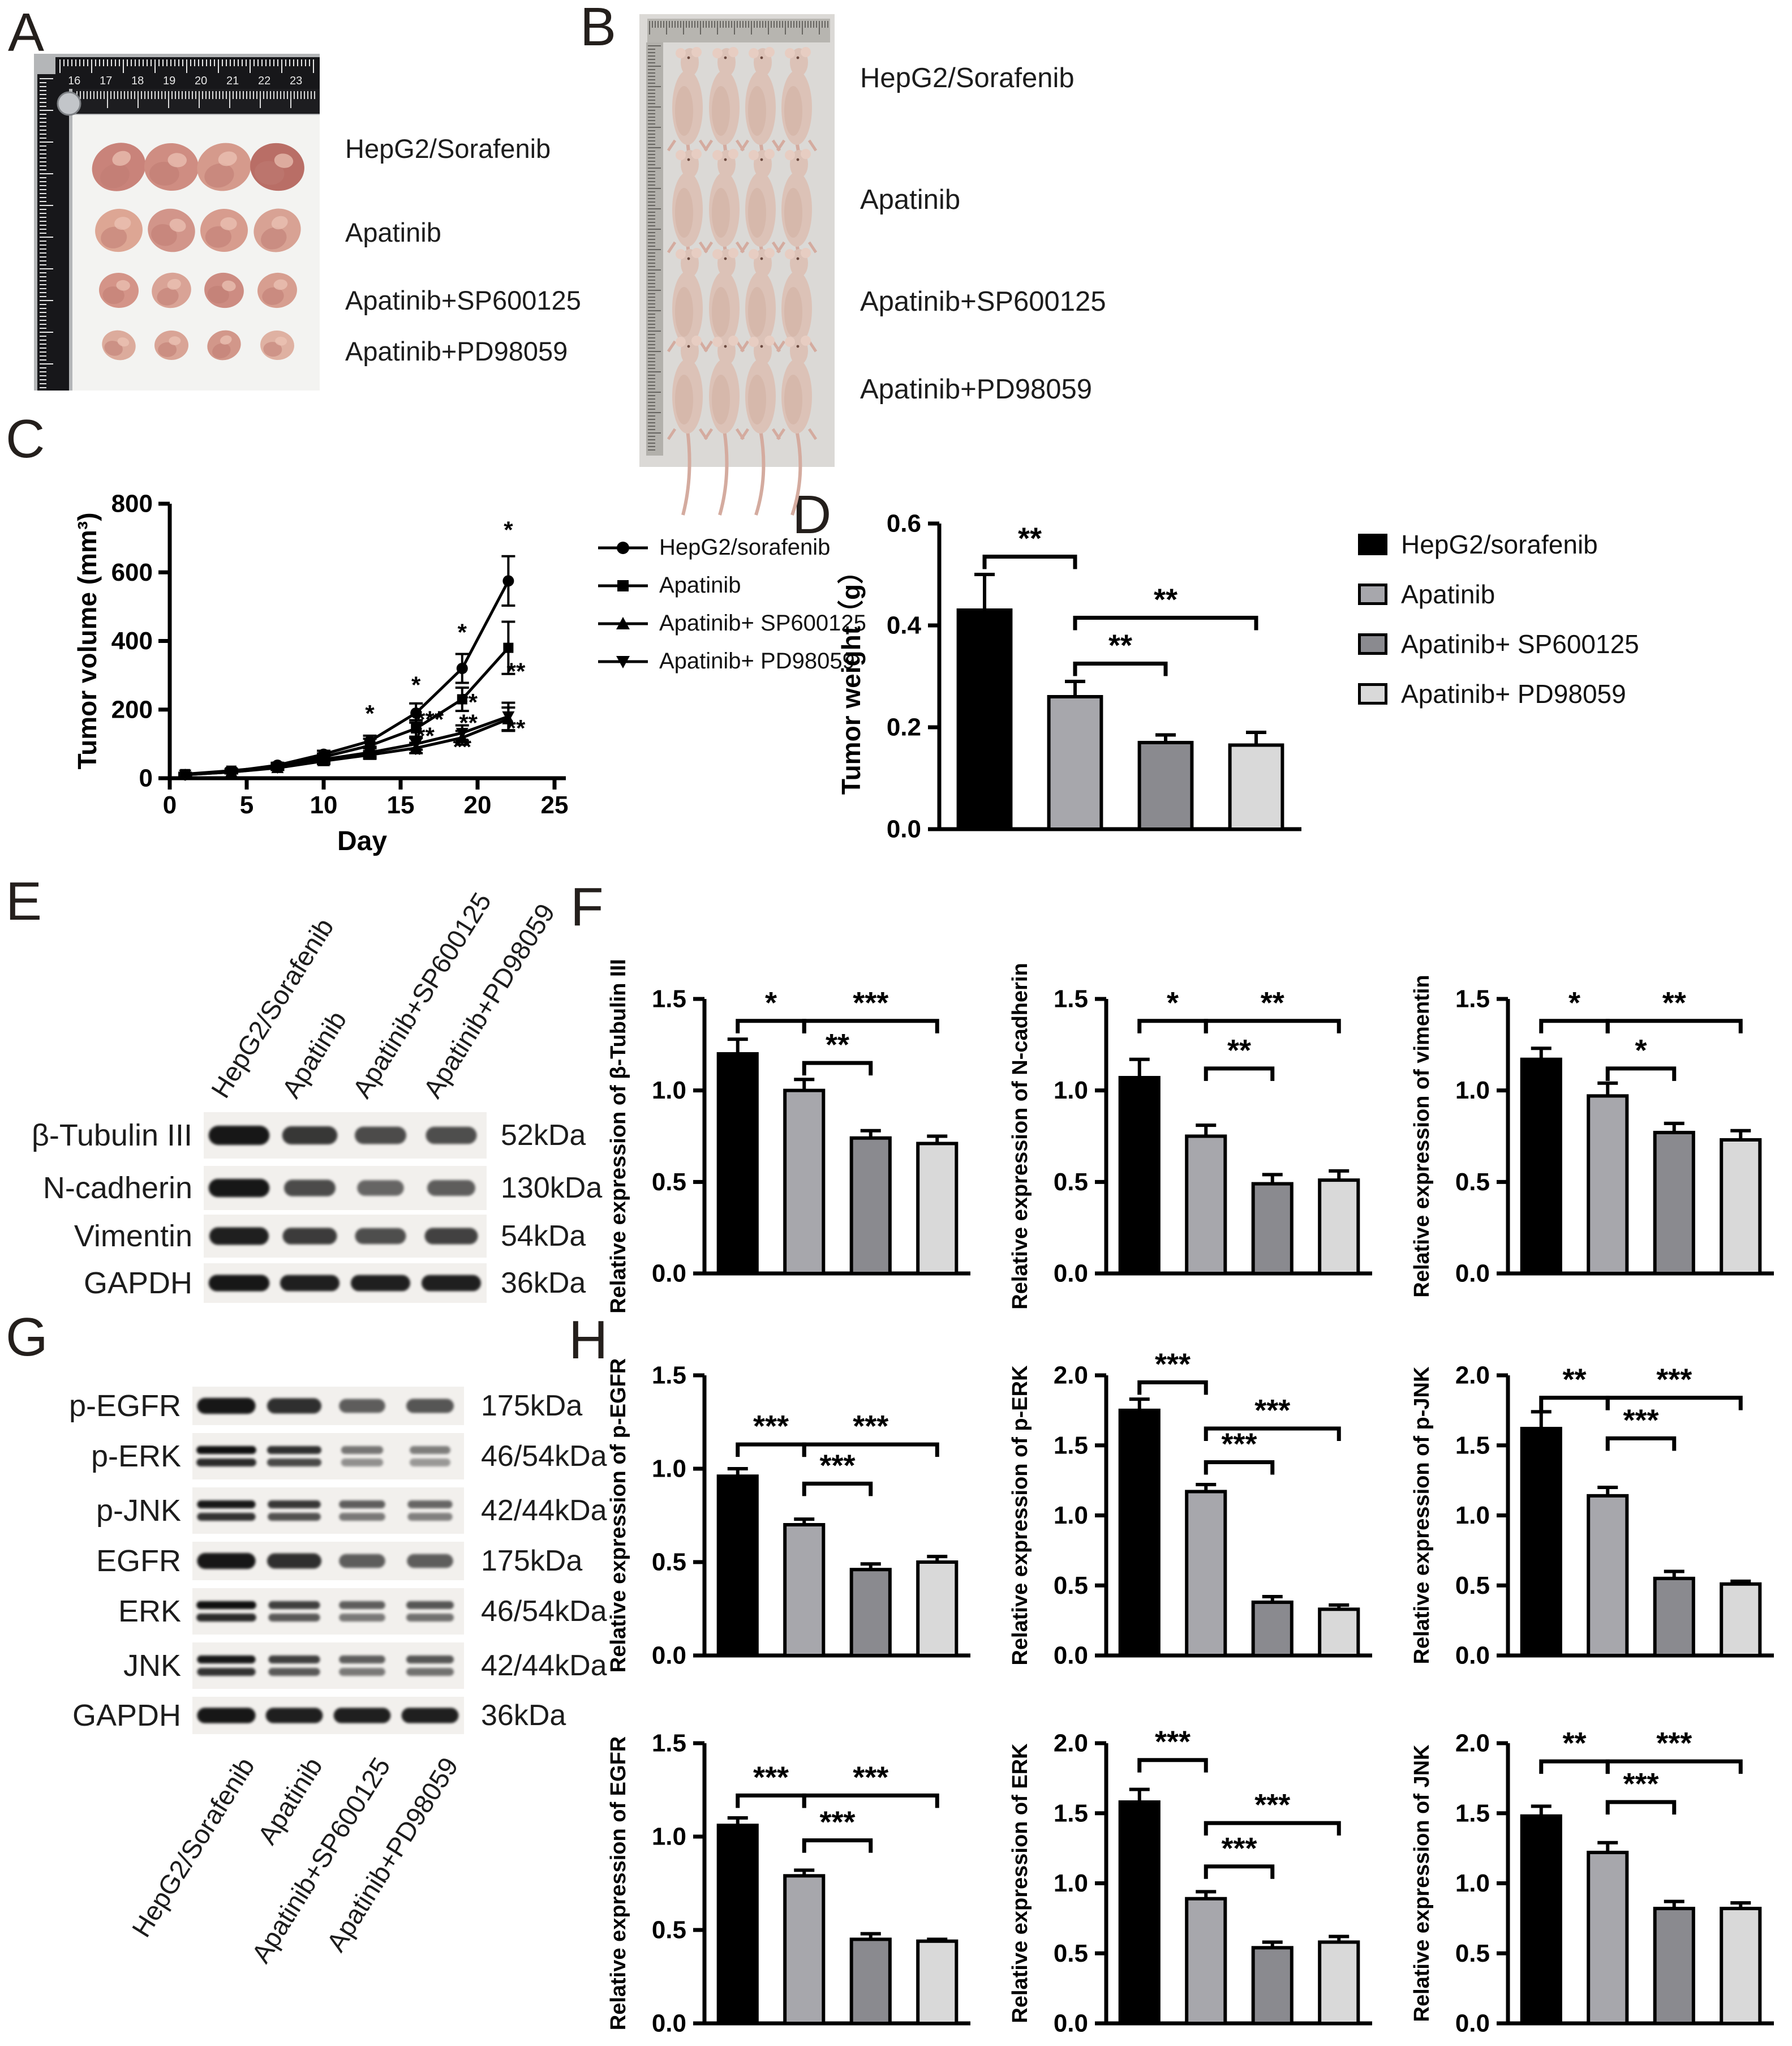 This screenshot has width=1792, height=2046. What do you see at coordinates (967, 78) in the screenshot?
I see `group-label-b-0: HepG2/Sorafenib` at bounding box center [967, 78].